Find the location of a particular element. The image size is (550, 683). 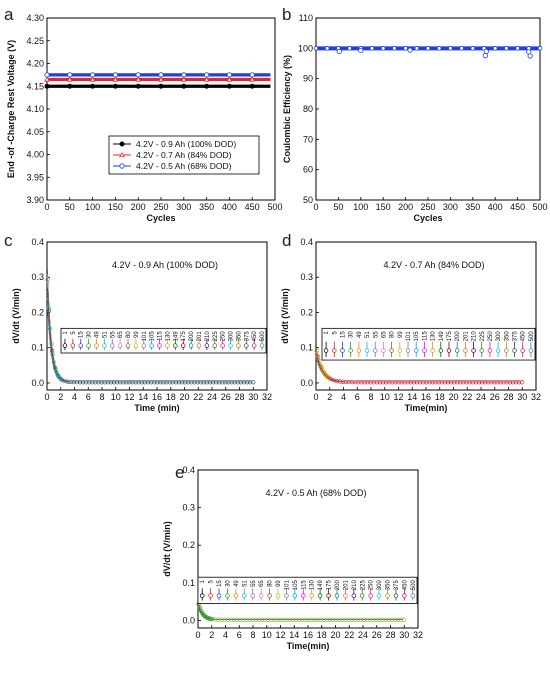

panel-letter-c: c is located at coordinates (8, 240).